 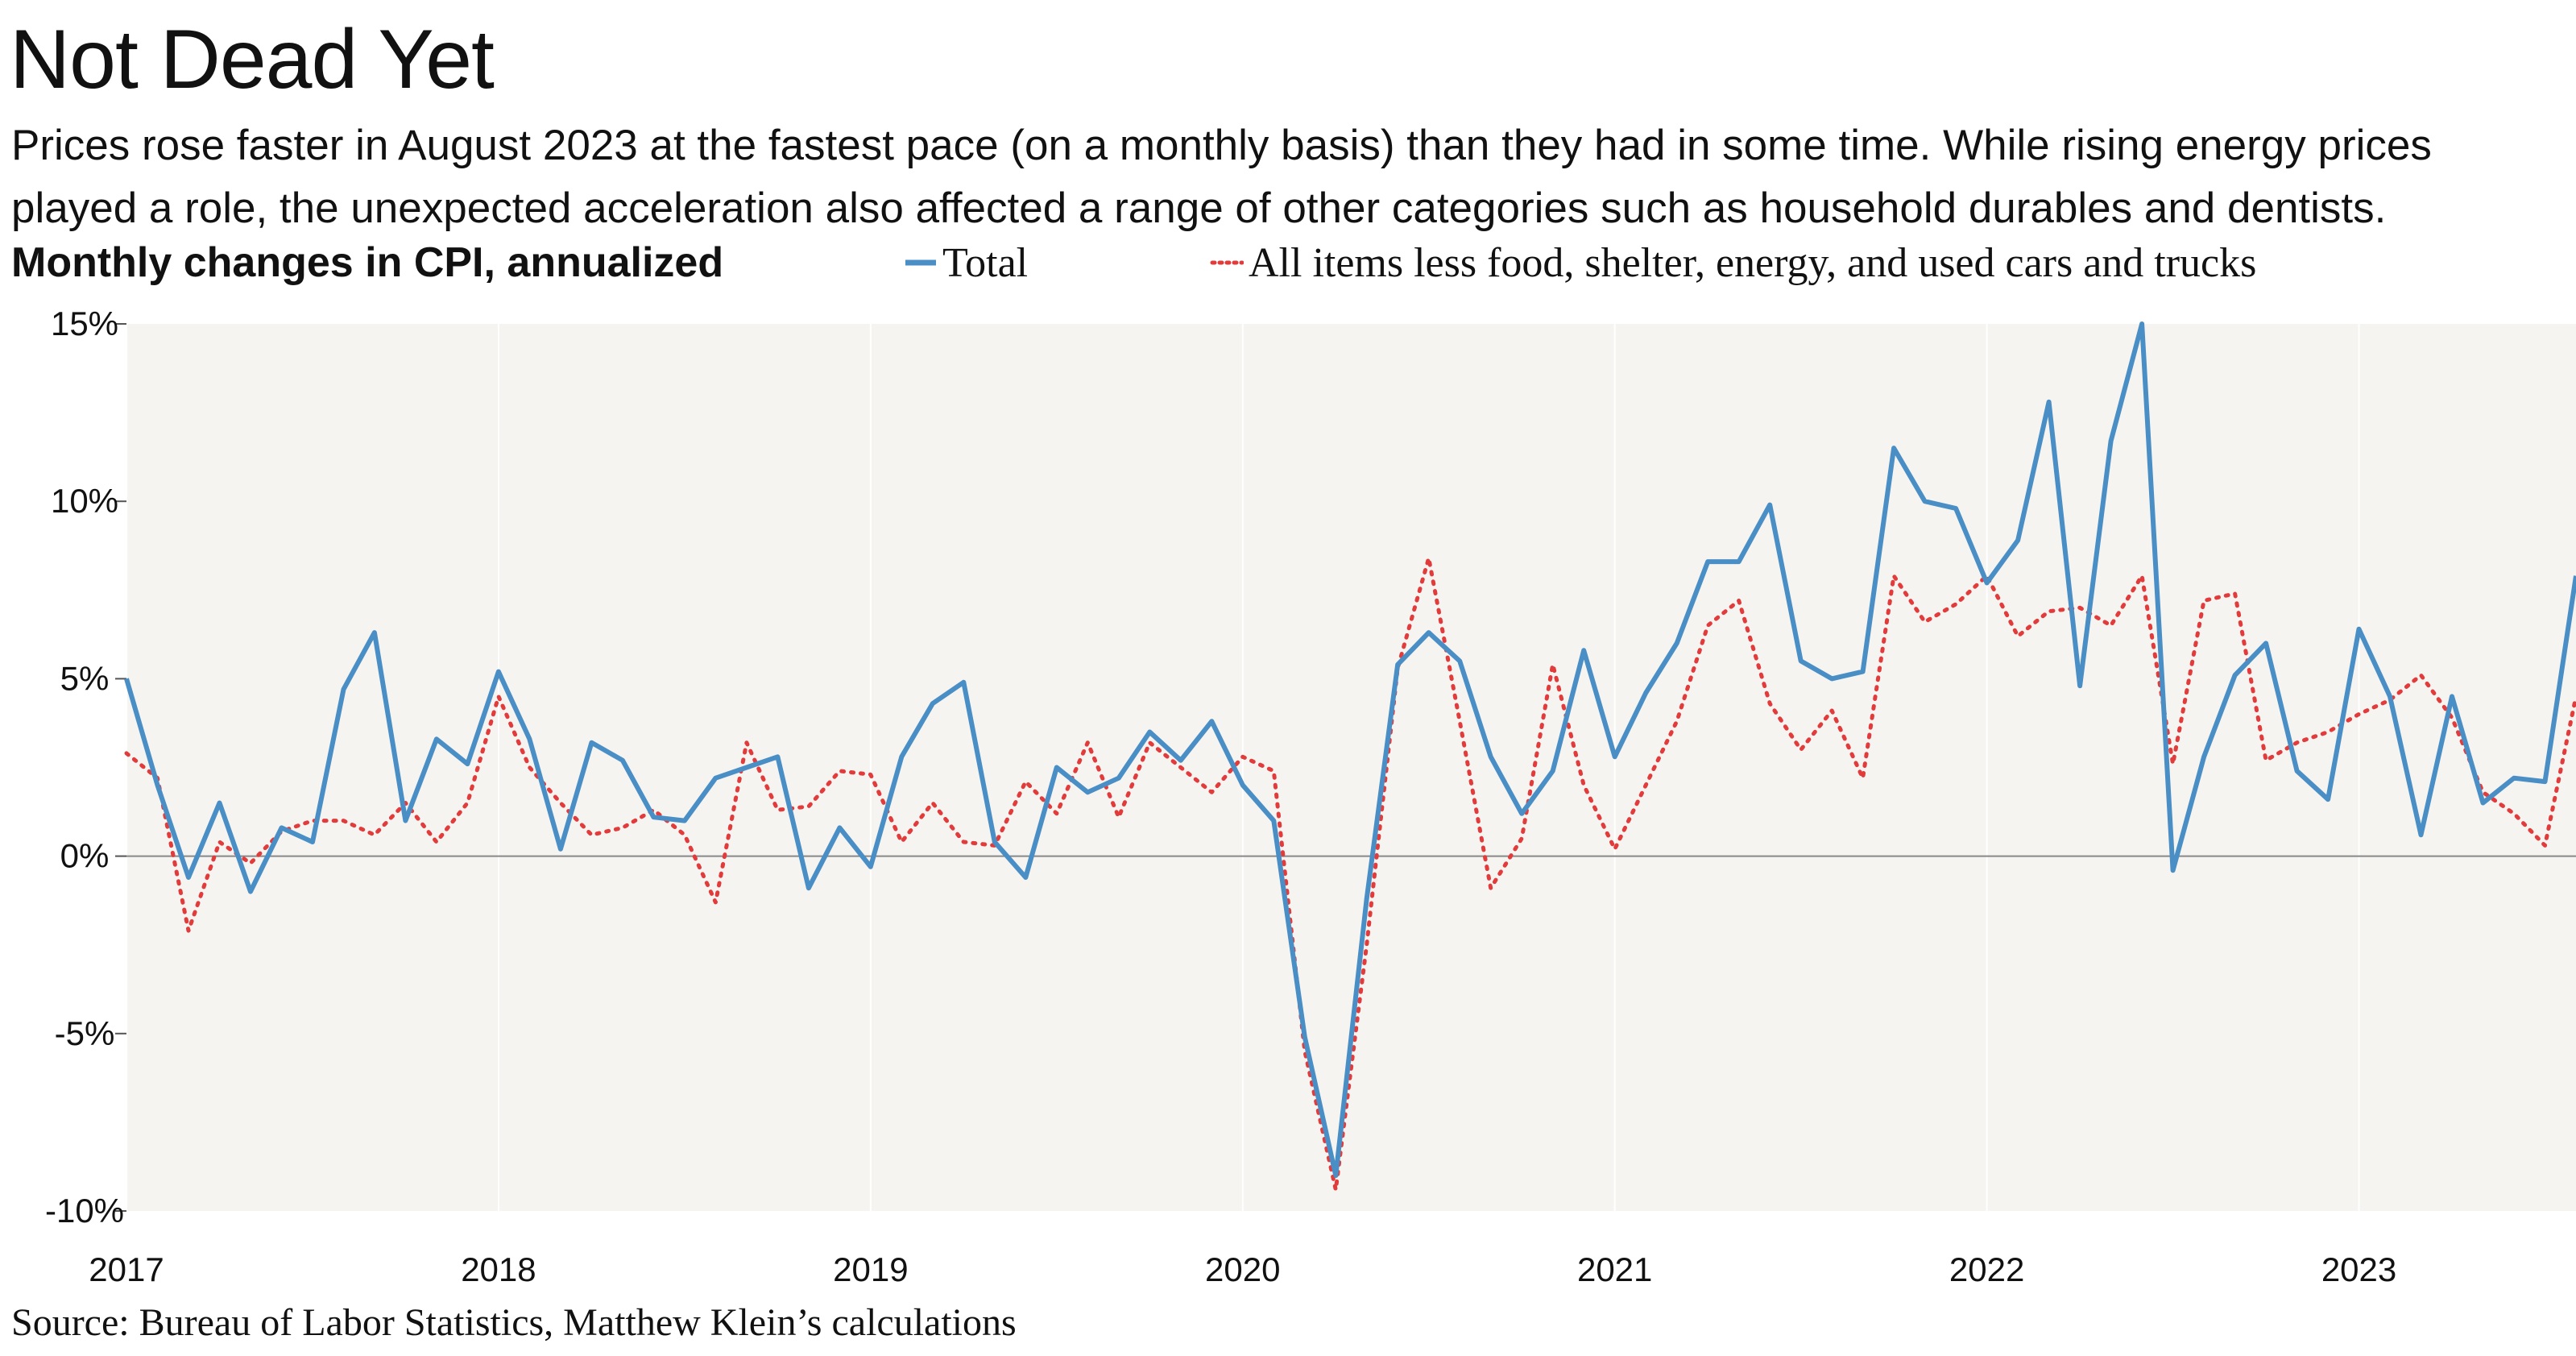 What do you see at coordinates (252, 59) in the screenshot?
I see `chart-title: Not Dead Yet` at bounding box center [252, 59].